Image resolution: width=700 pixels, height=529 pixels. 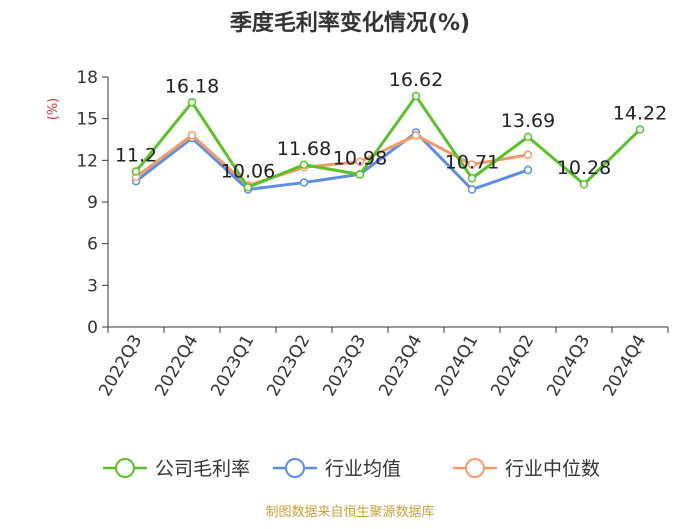 I want to click on y-tick-label: 18, so click(x=87, y=78).